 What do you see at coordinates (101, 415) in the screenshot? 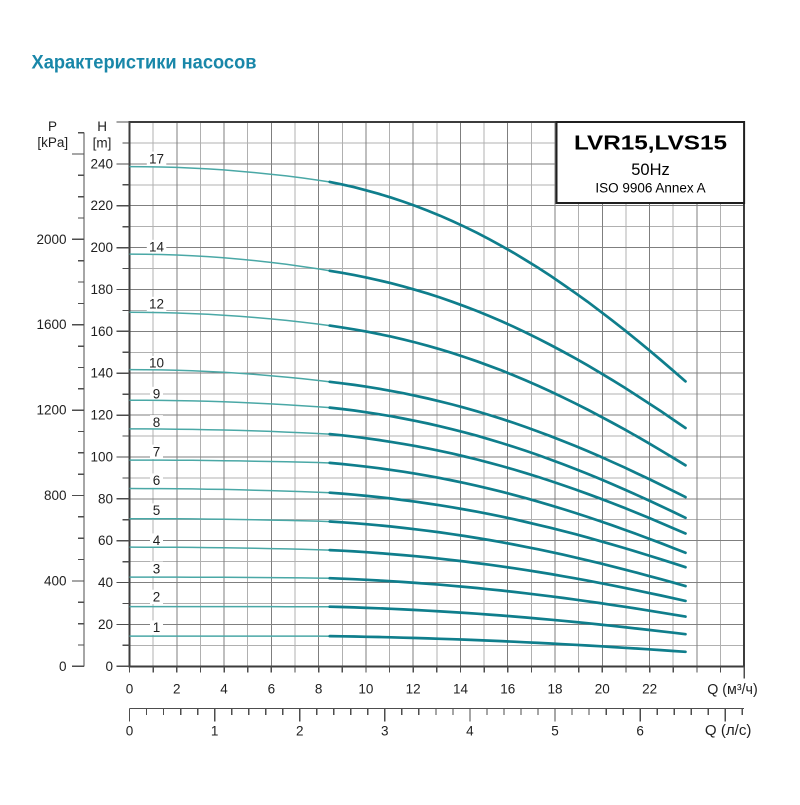
I see `svg-text: 120` at bounding box center [101, 415].